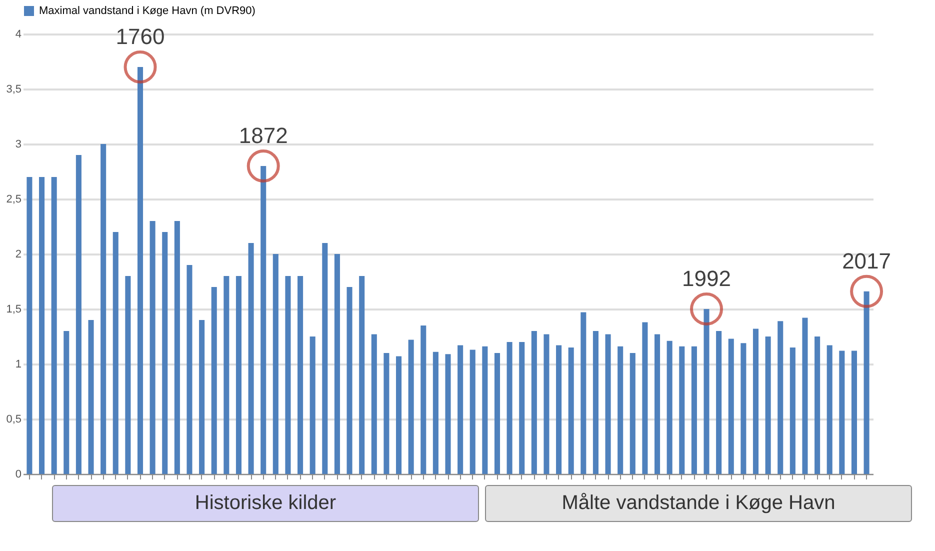  Describe the element at coordinates (14, 90) in the screenshot. I see `y-tick-label: 3,5` at that location.